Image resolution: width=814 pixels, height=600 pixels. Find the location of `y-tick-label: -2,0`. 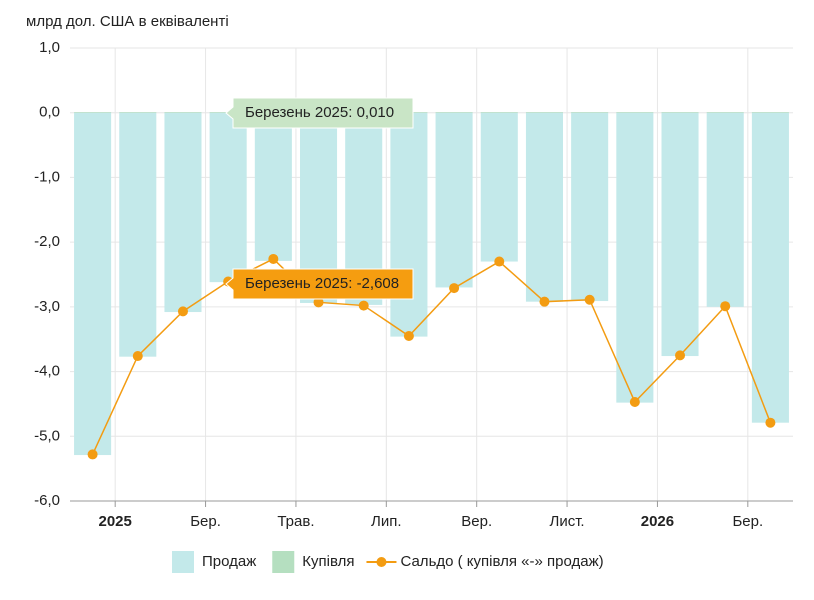

y-tick-label: -2,0 is located at coordinates (47, 241).